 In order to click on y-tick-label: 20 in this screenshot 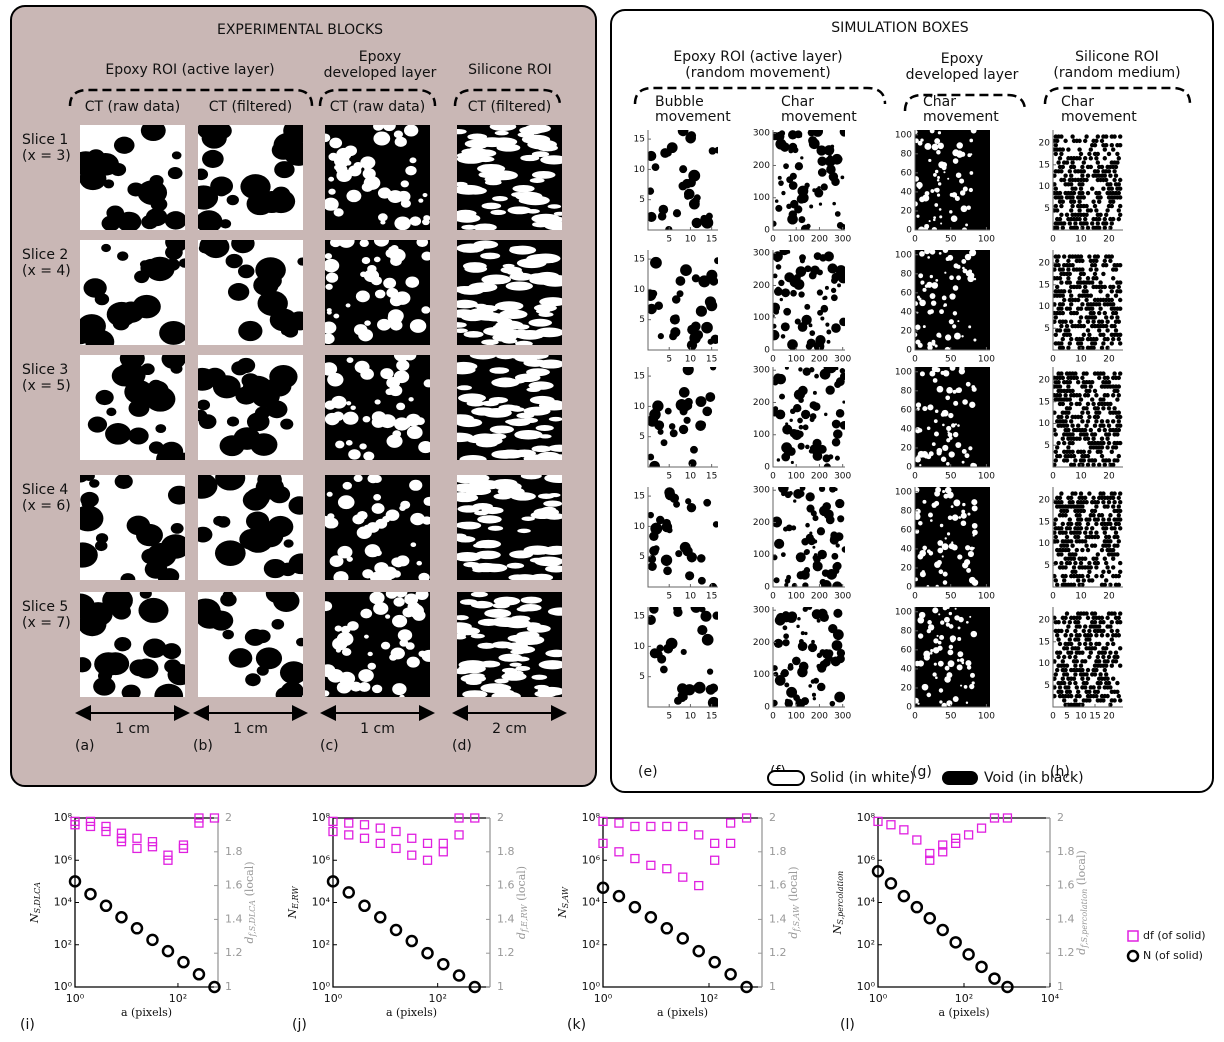, I will do `click(907, 448)`.